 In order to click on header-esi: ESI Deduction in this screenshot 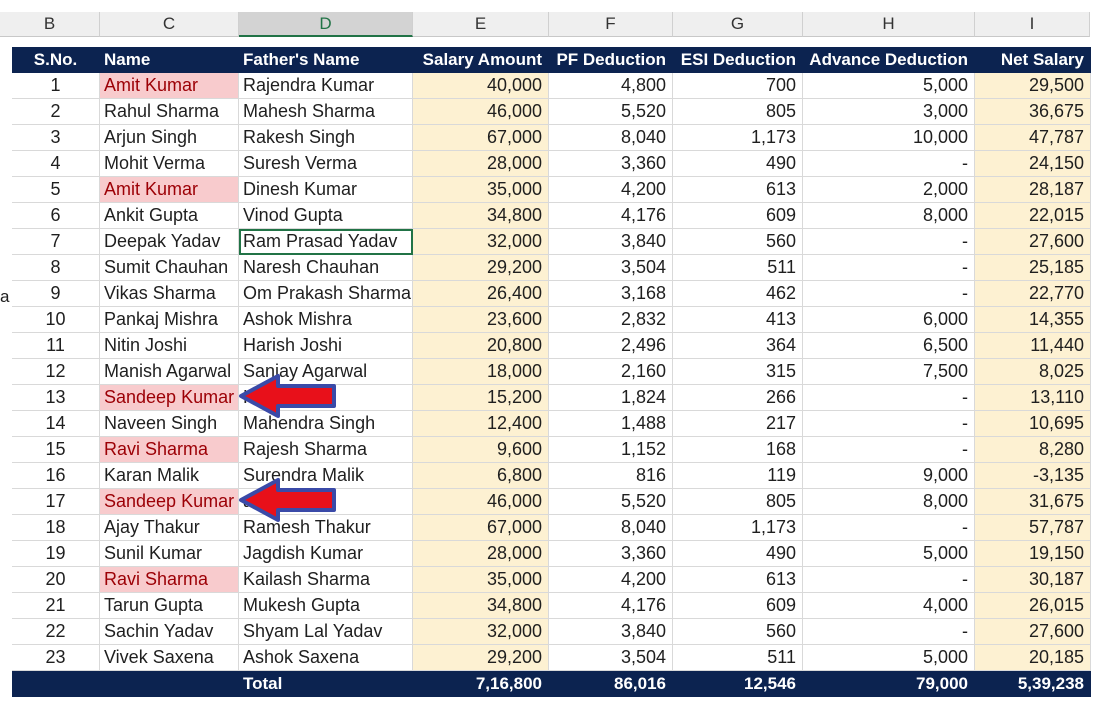, I will do `click(738, 60)`.